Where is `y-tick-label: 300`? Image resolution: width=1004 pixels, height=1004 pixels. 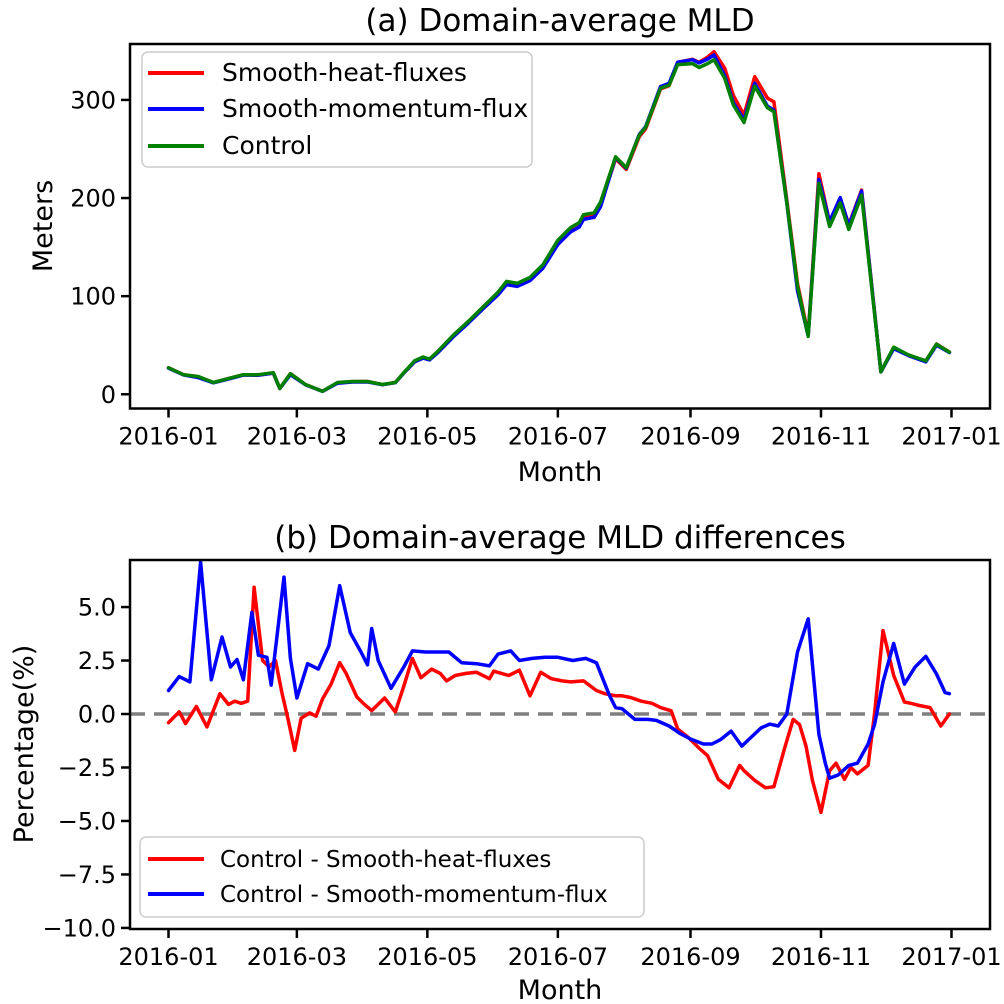
y-tick-label: 300 is located at coordinates (93, 100).